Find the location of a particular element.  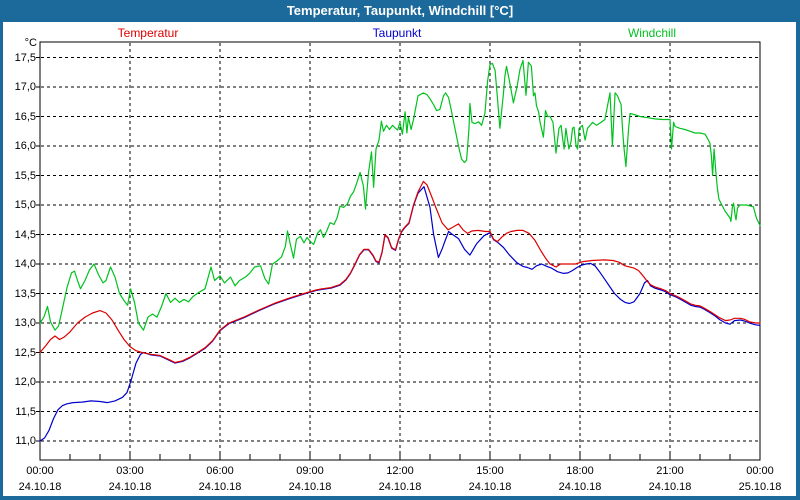

legend-label-taupunkt: Taupunkt is located at coordinates (397, 33).